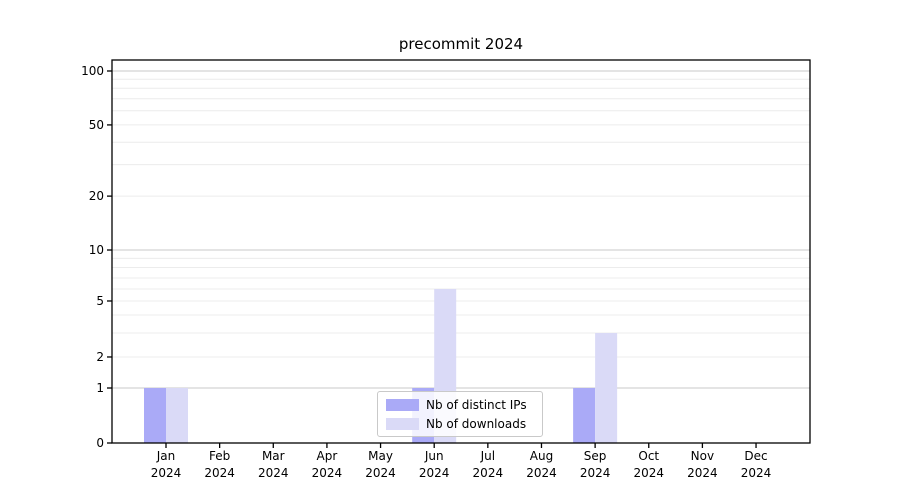 Image resolution: width=900 pixels, height=500 pixels. Describe the element at coordinates (756, 465) in the screenshot. I see `x-tick-label-dec: Dec 2024` at that location.